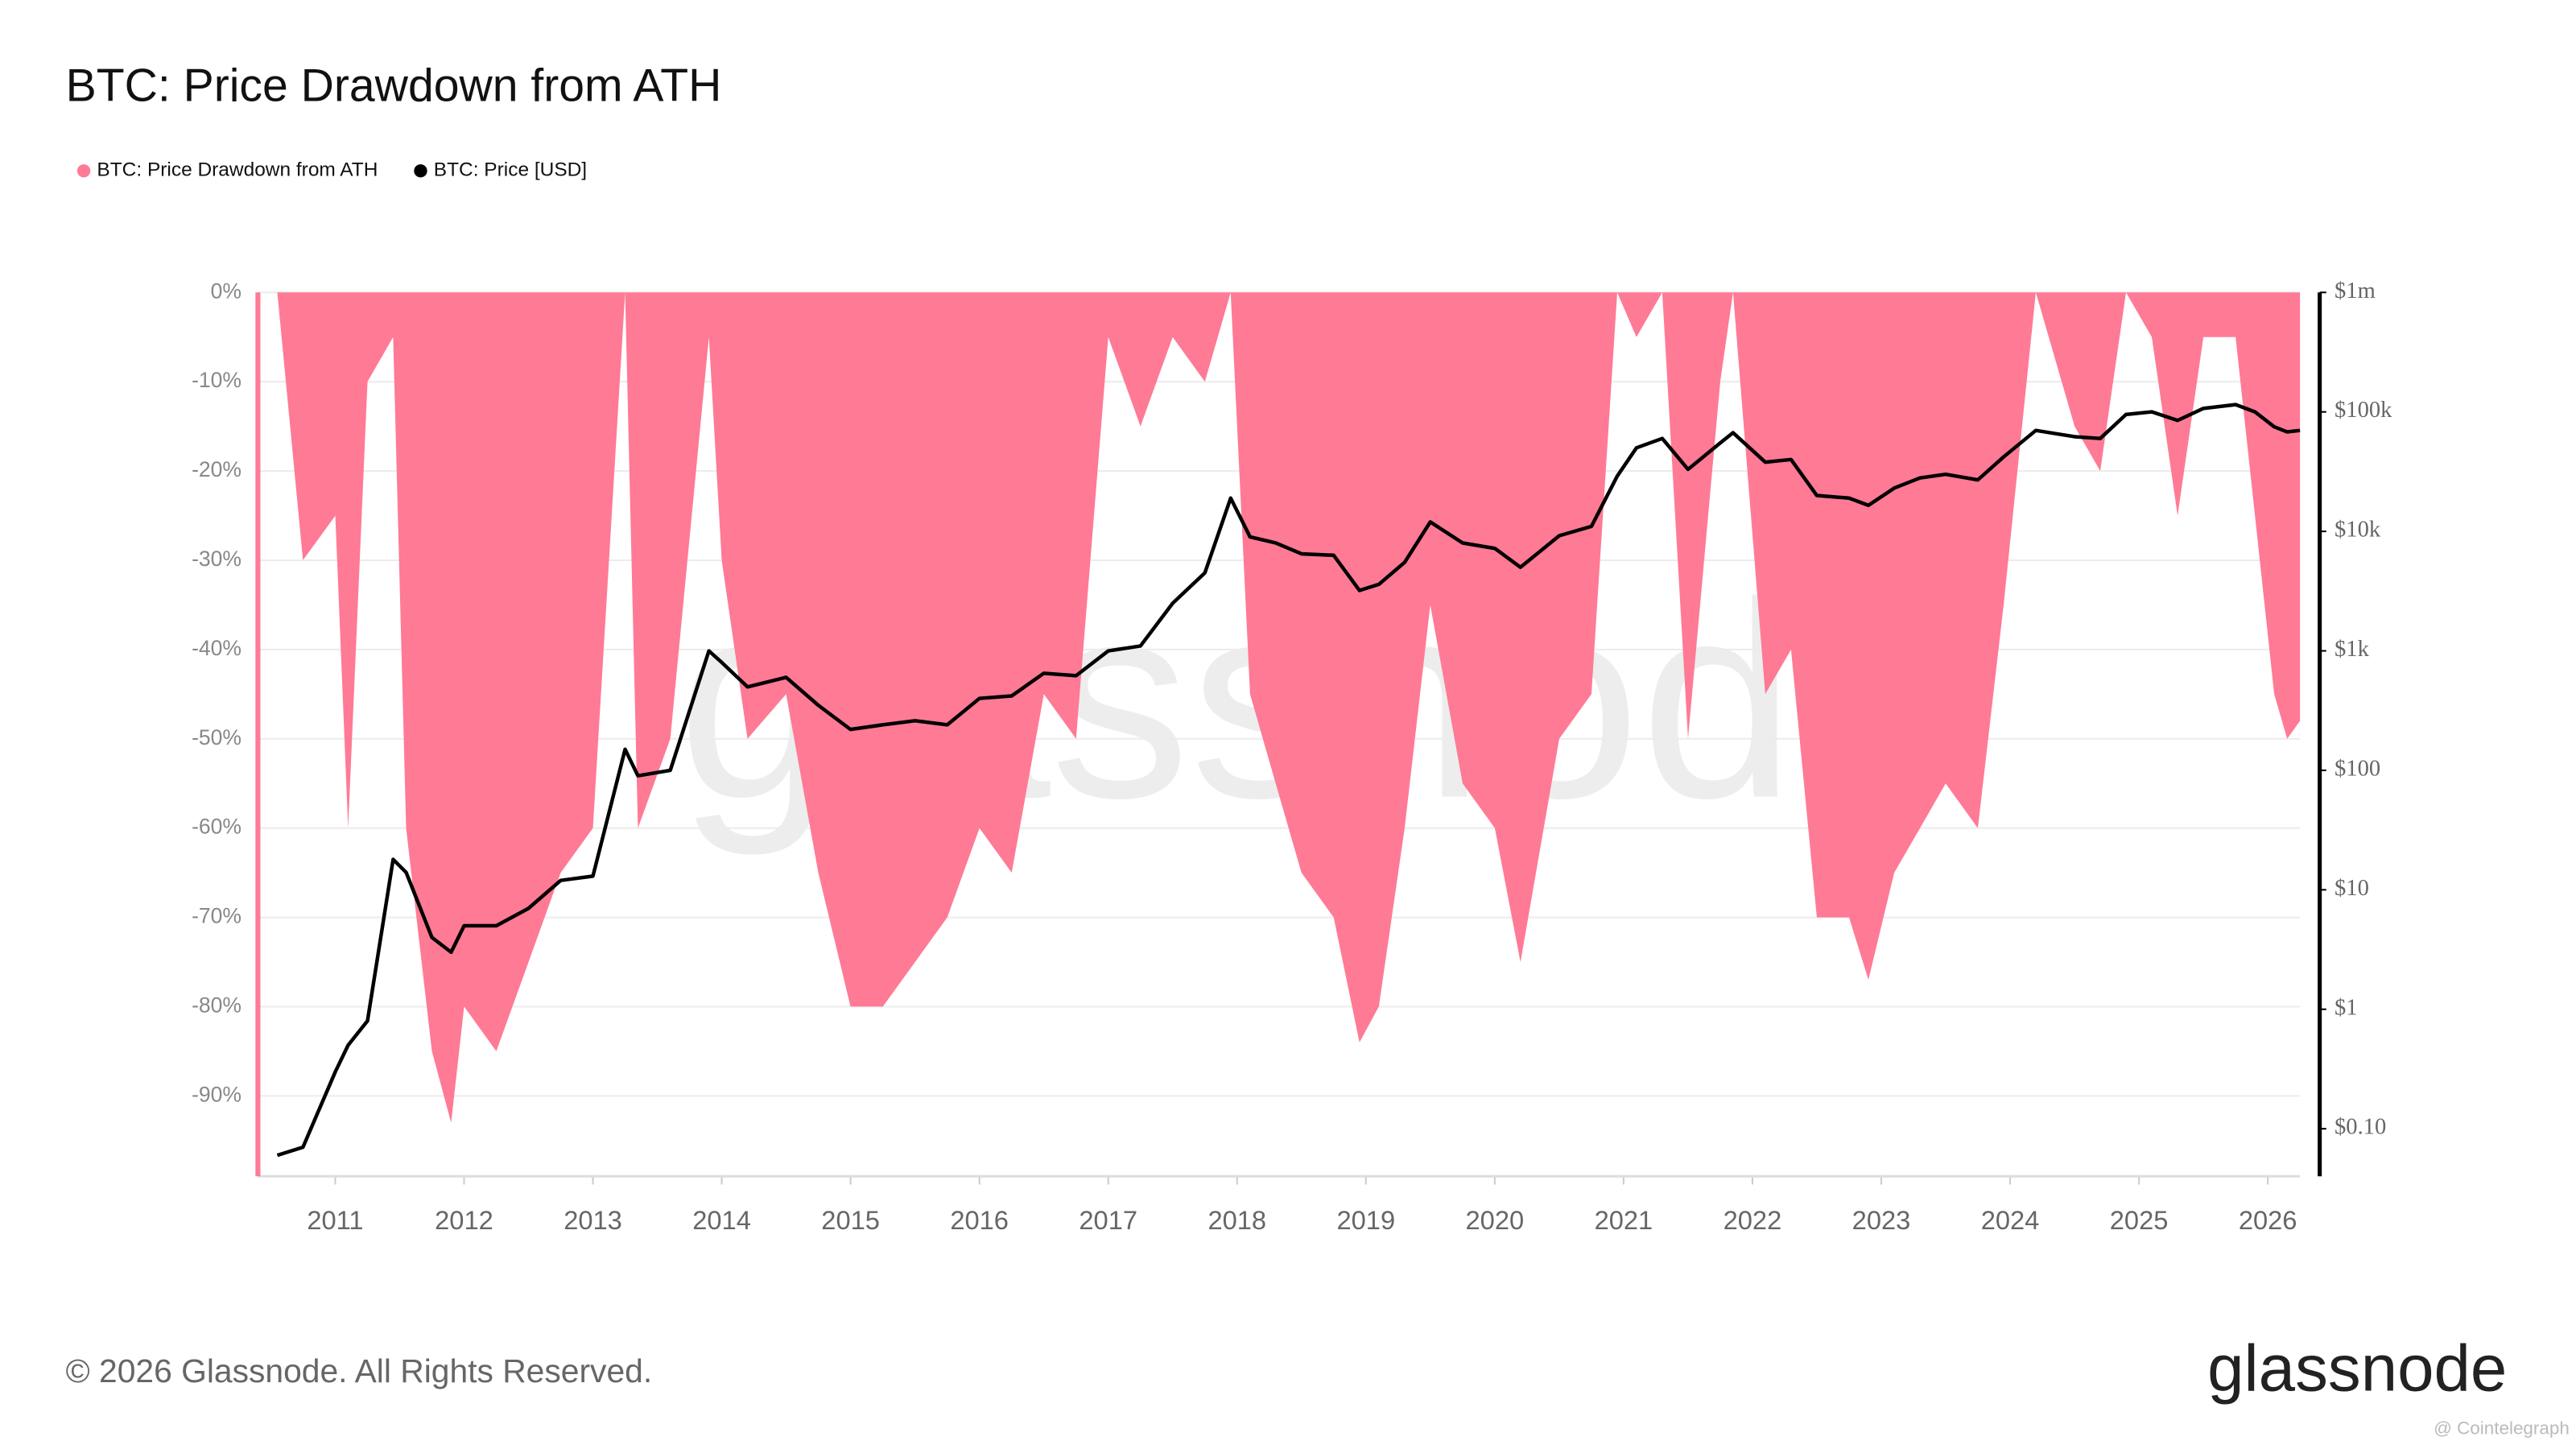  I want to click on x-tick-label: 2023, so click(1881, 1220).